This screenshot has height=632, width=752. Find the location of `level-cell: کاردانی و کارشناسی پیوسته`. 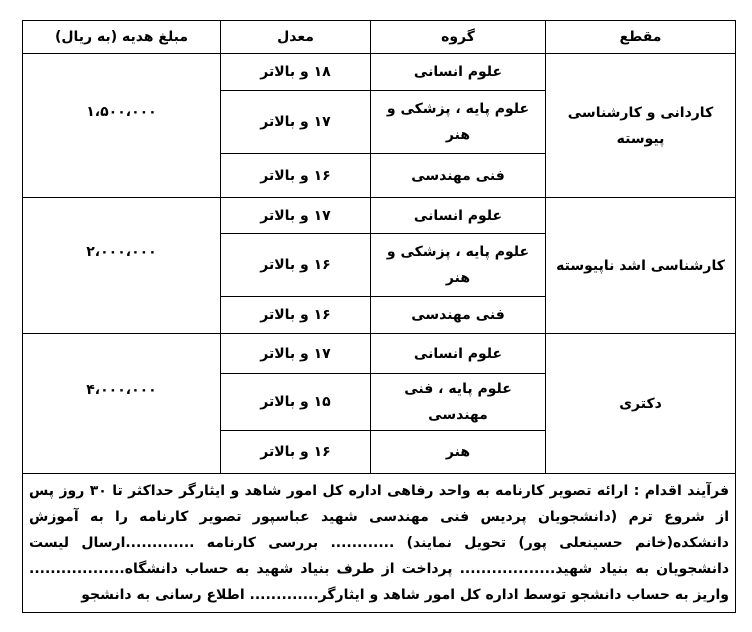

level-cell: کاردانی و کارشناسی پیوسته is located at coordinates (640, 125).